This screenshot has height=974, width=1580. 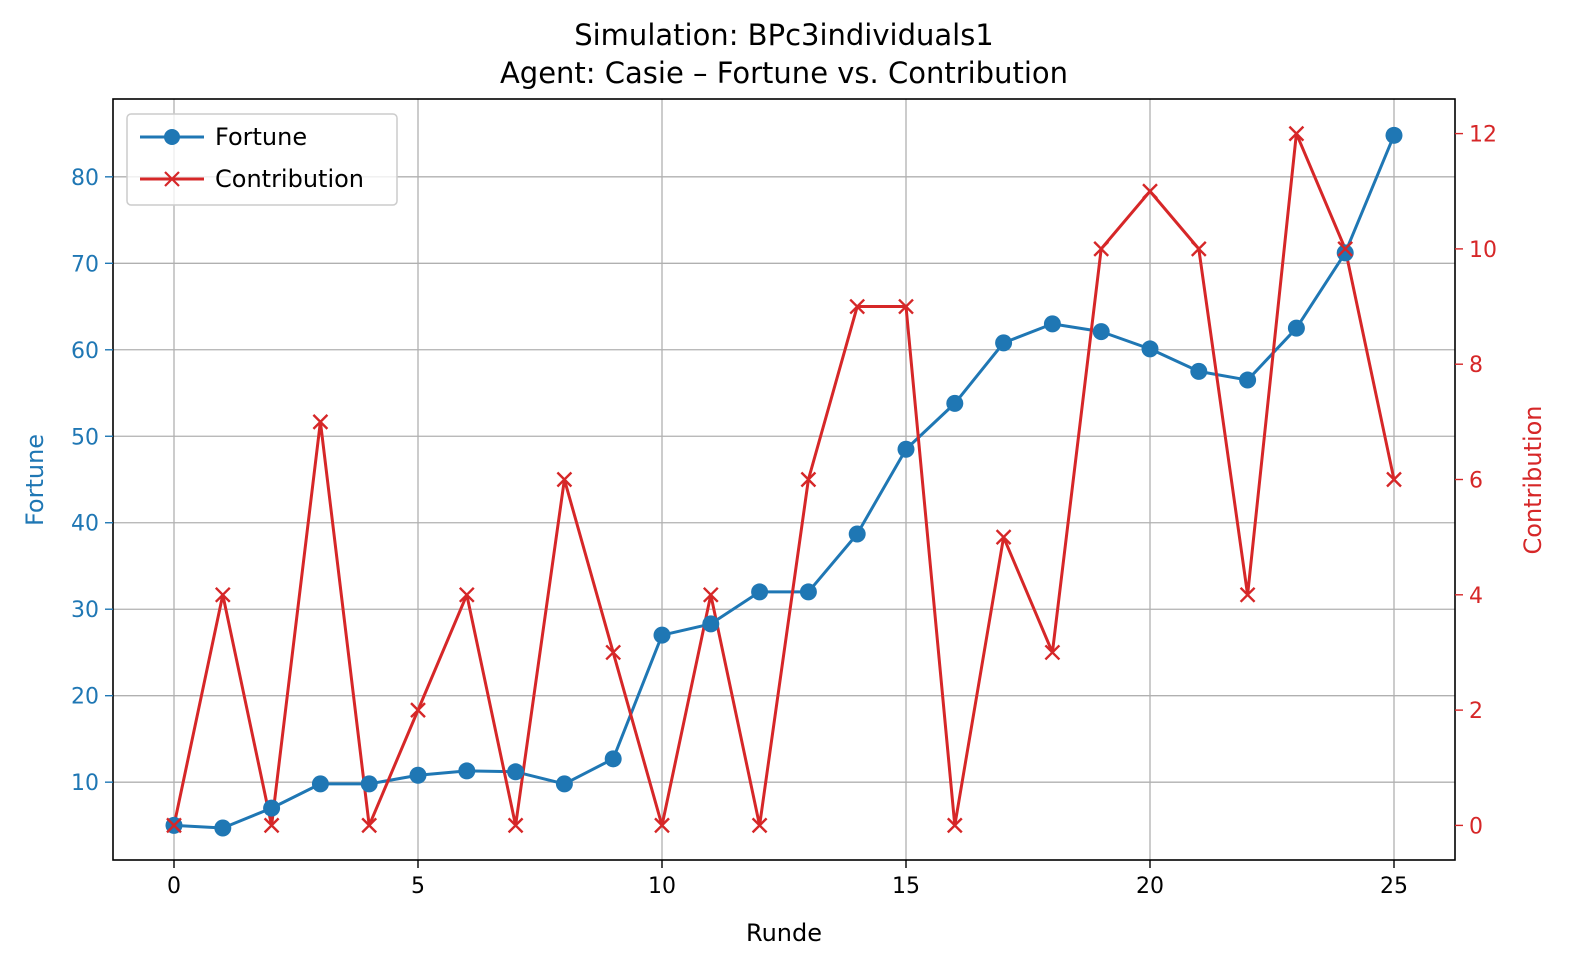 What do you see at coordinates (35, 480) in the screenshot?
I see `left-axis-label: Fortune` at bounding box center [35, 480].